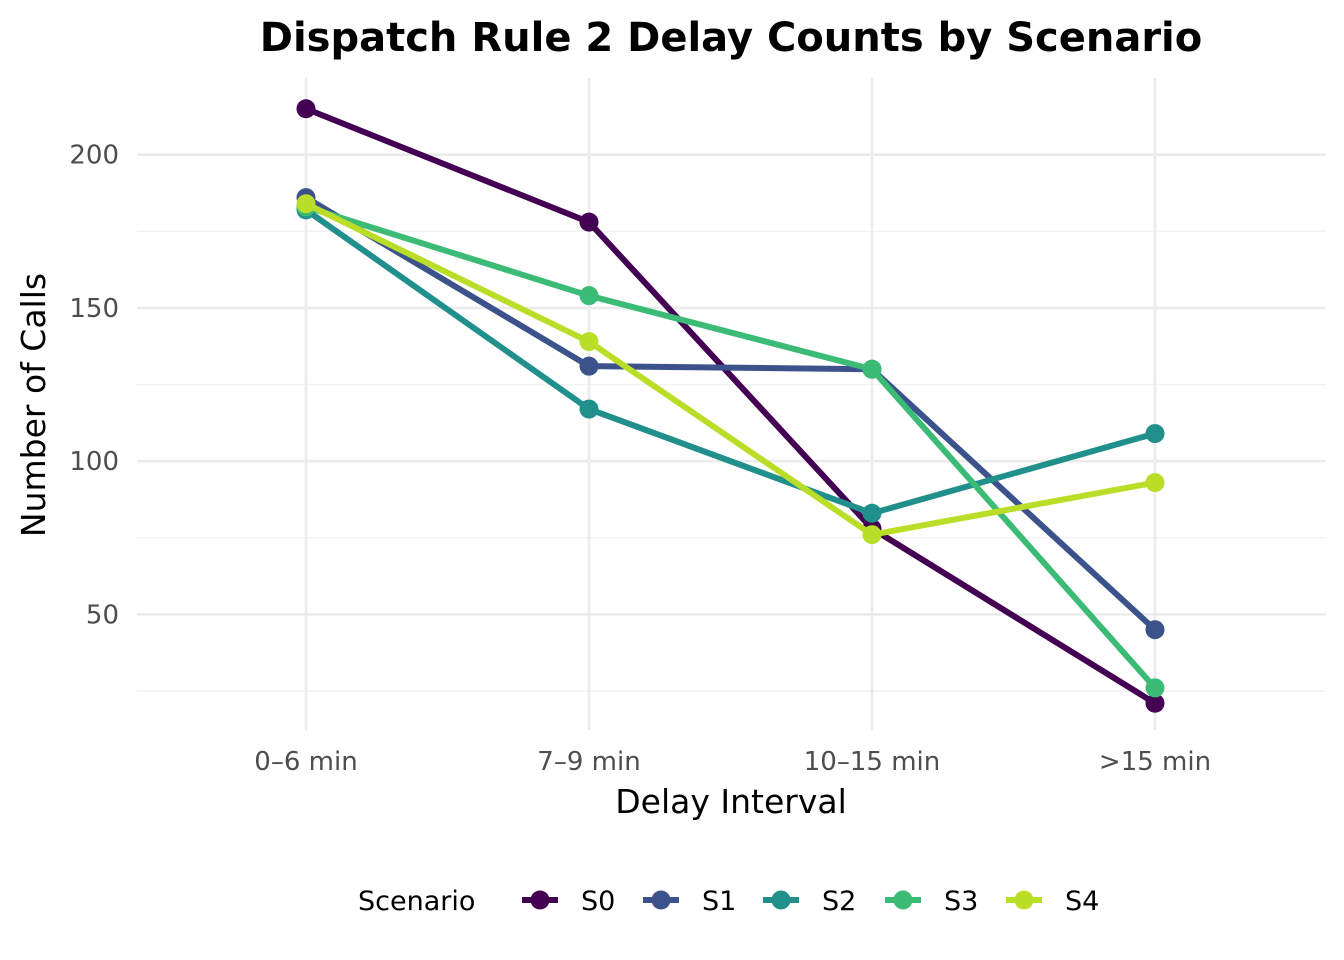 The height and width of the screenshot is (960, 1344). Describe the element at coordinates (102, 615) in the screenshot. I see `y-tick-label: 50` at that location.